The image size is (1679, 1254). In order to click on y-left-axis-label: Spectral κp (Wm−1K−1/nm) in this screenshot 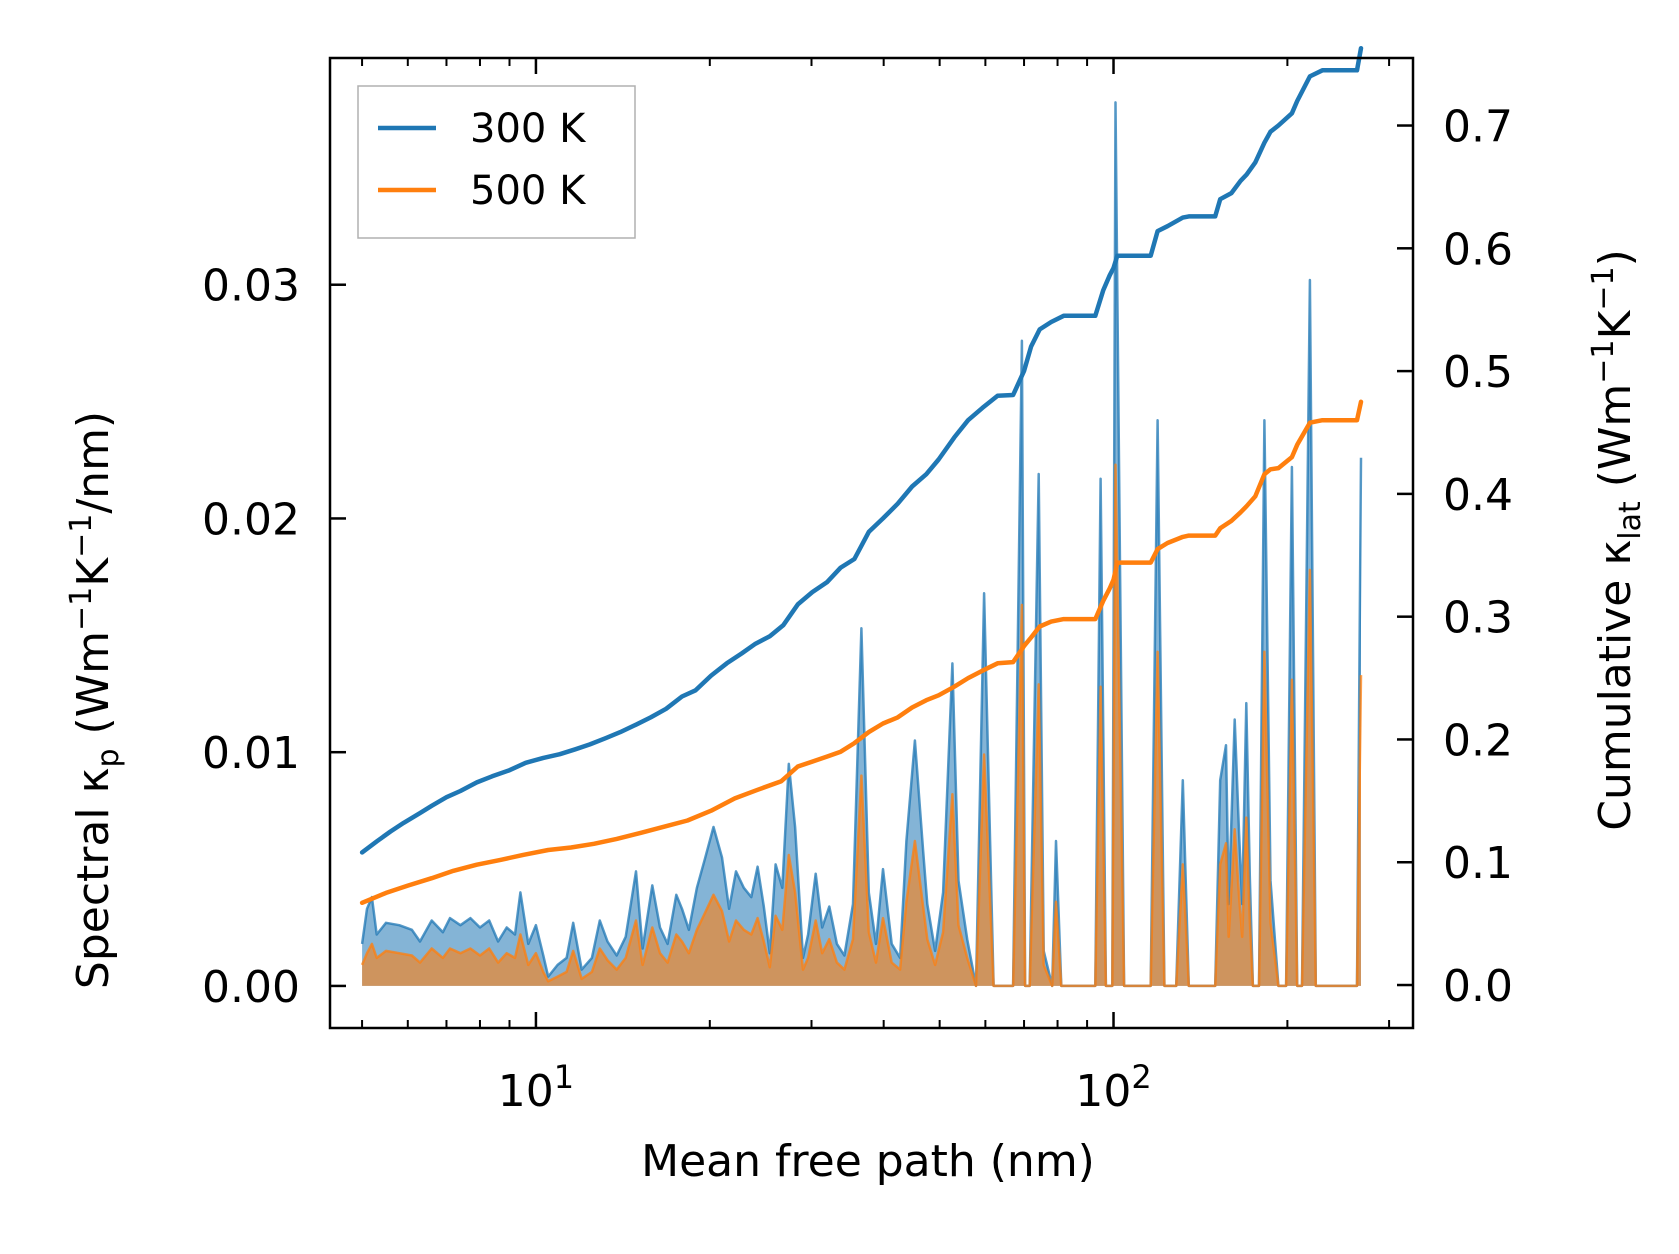, I will do `click(95, 700)`.